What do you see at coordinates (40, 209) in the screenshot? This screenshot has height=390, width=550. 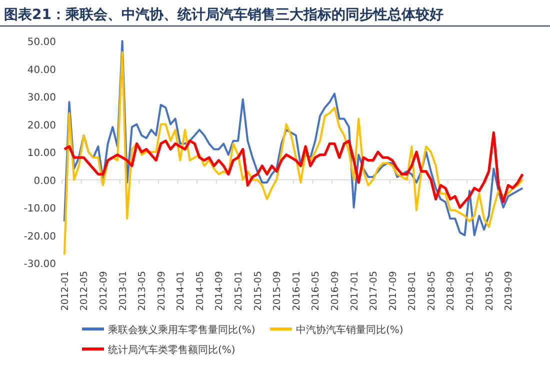 I see `y-tick-label: -10.00` at bounding box center [40, 209].